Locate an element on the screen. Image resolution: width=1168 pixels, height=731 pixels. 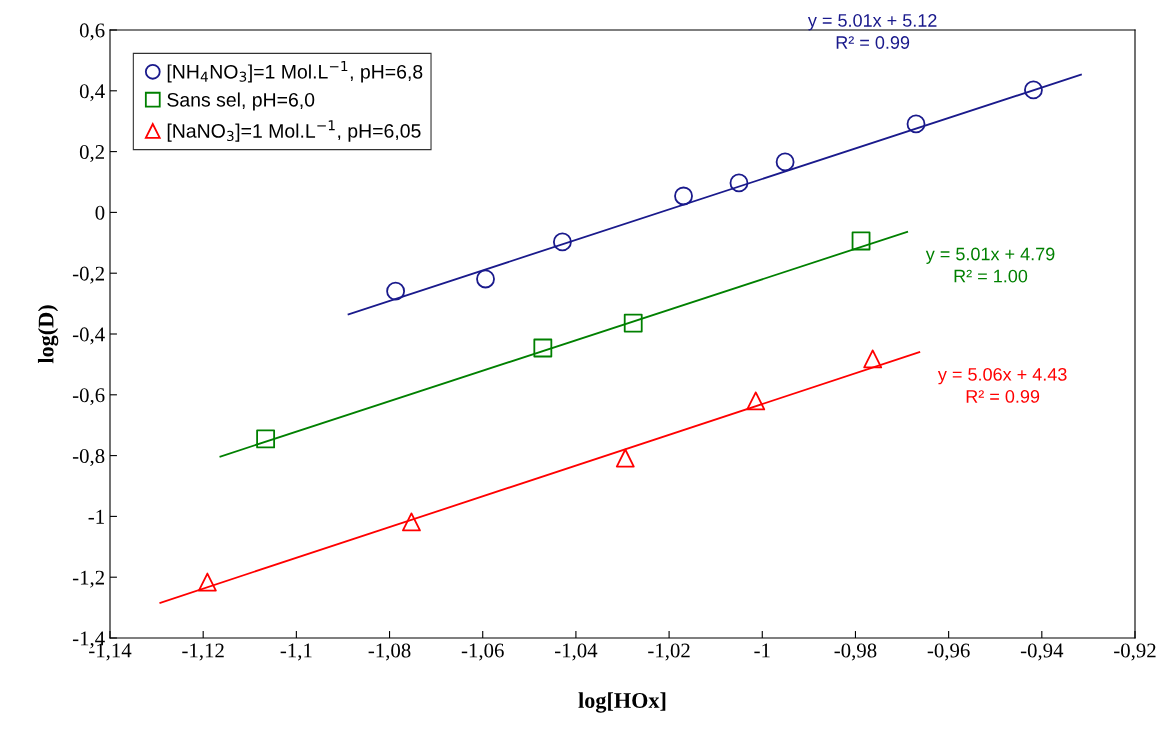
legend-label: [NH$_{4}$NO$_{3}$]=1 Mol.L$^{−1}$, pH=6,8 is located at coordinates (295, 72).